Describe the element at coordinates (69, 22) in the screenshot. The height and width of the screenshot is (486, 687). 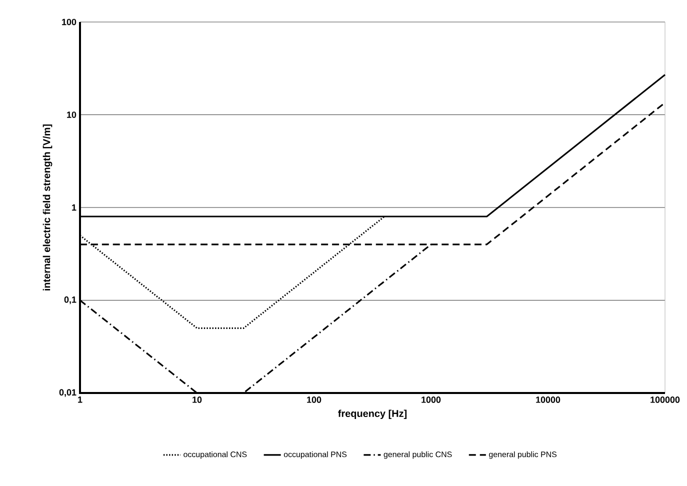
I see `y-tick-label: 100` at that location.